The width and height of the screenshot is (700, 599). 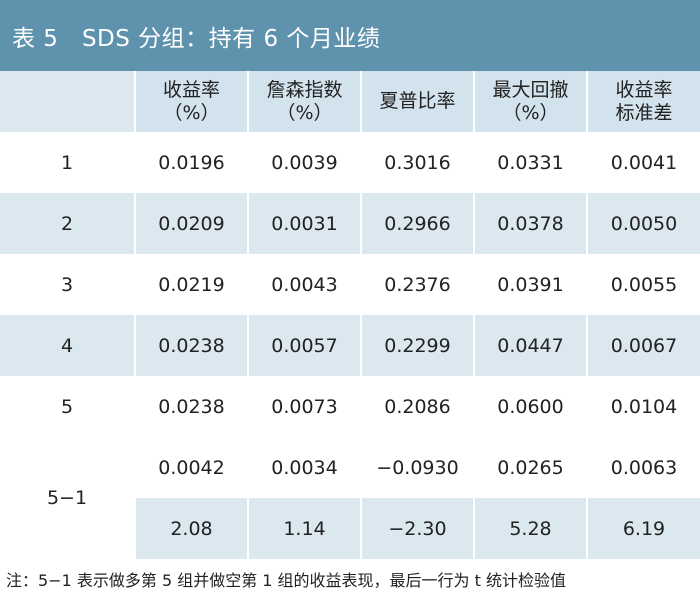 I want to click on table-cell: 0.0031, so click(x=305, y=223).